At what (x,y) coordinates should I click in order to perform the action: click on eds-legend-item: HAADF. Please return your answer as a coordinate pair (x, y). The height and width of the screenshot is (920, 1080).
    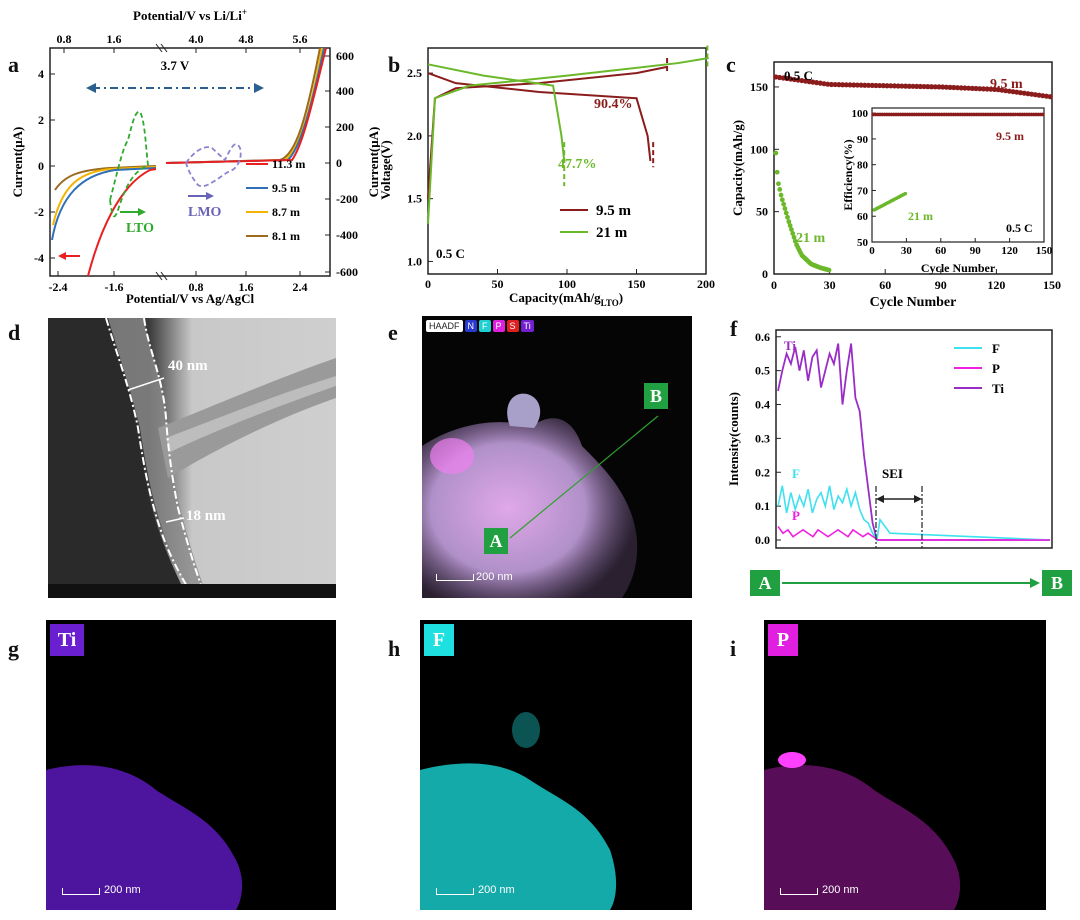
    Looking at the image, I should click on (444, 326).